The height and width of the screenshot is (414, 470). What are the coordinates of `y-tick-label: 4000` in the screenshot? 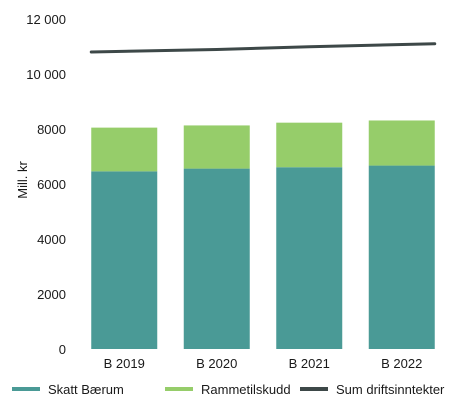 It's located at (51, 239).